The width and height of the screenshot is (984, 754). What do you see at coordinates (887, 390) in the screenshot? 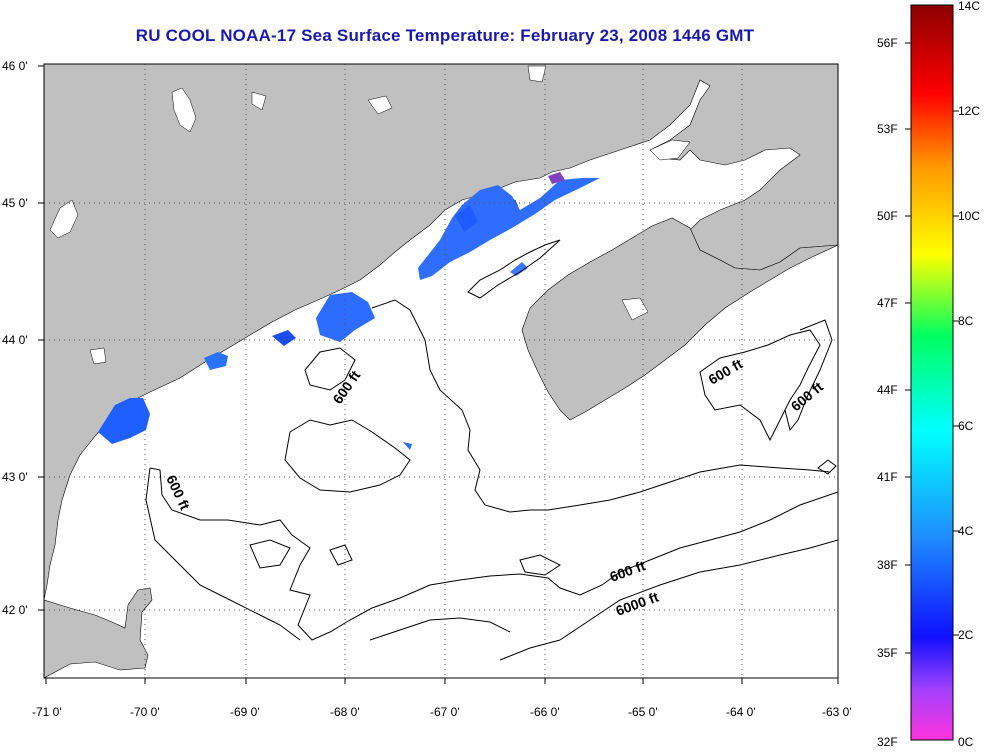
I see `colorbar-f-label: 44F` at bounding box center [887, 390].